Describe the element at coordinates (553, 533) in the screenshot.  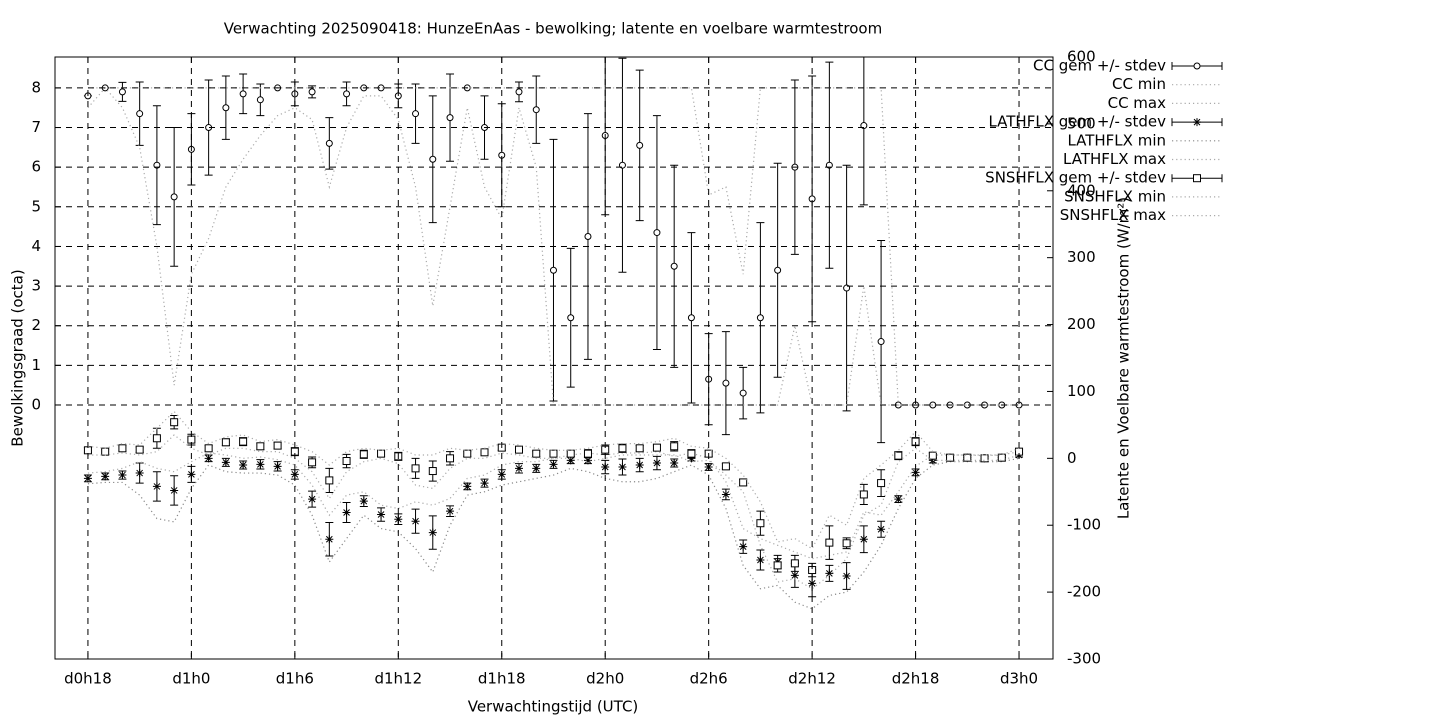
I see `series-line` at that location.